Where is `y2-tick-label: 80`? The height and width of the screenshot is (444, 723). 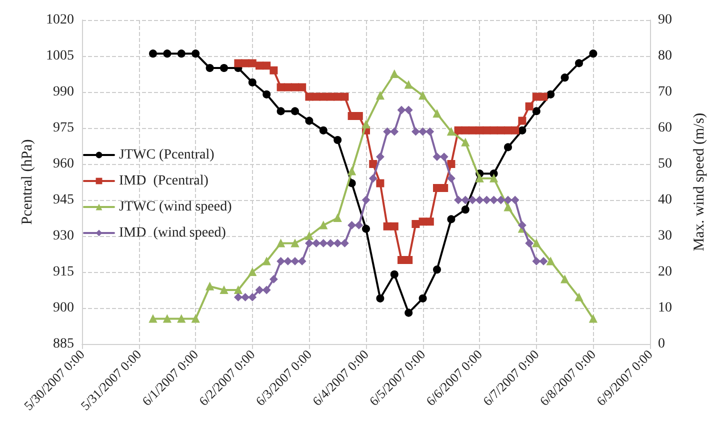 y2-tick-label: 80 is located at coordinates (665, 56).